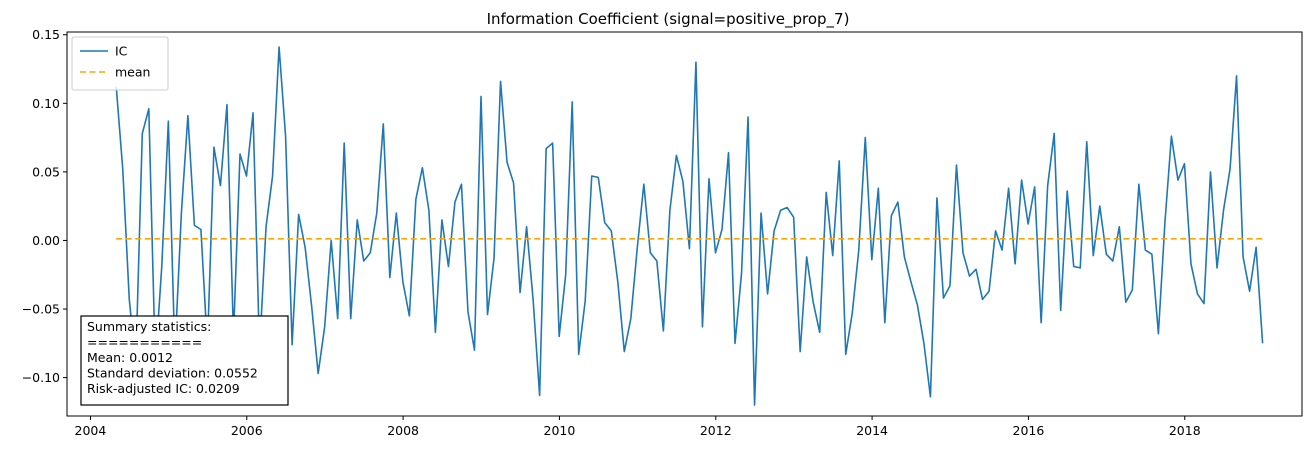 This screenshot has height=451, width=1312. I want to click on stats-line: Risk-adjusted IC: 0.0209, so click(163, 388).